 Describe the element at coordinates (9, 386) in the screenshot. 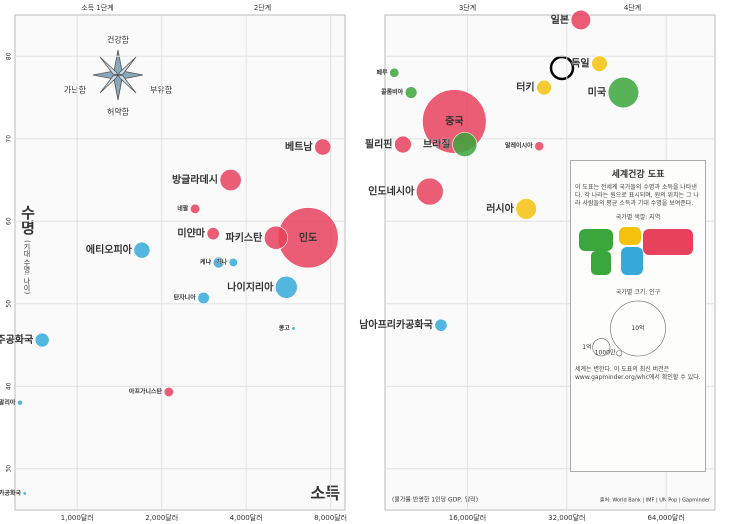

I see `y-tick-label: 40` at that location.